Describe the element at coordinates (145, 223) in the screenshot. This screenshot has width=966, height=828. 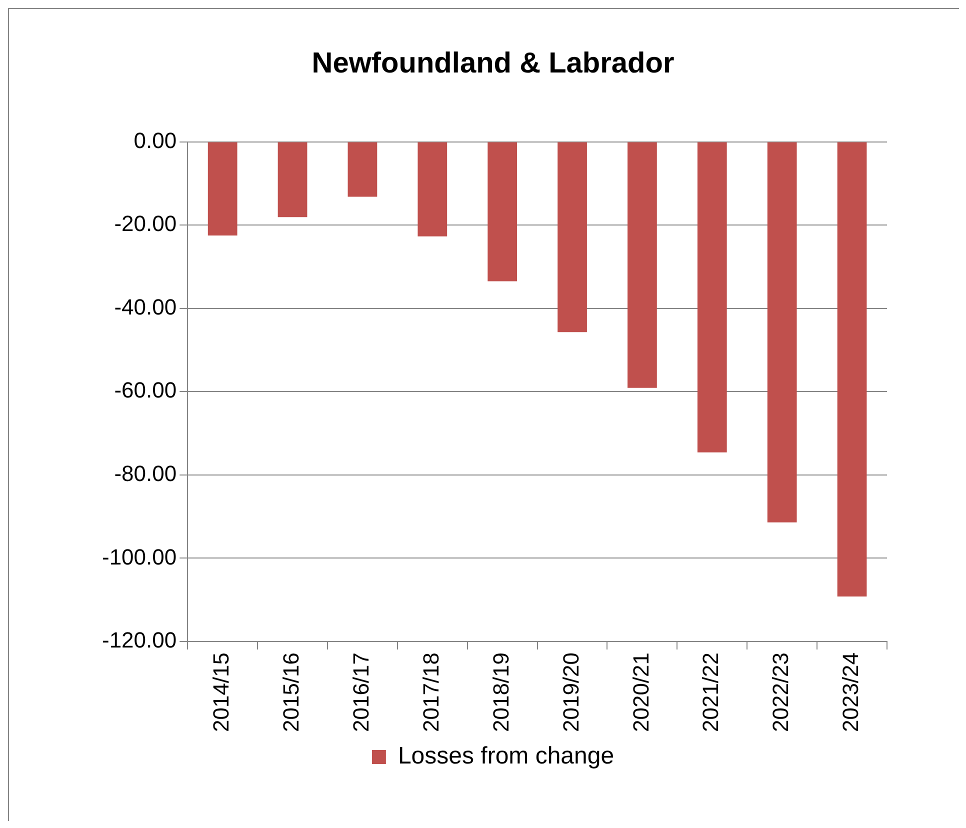
I see `y-tick-label: -20.00` at that location.